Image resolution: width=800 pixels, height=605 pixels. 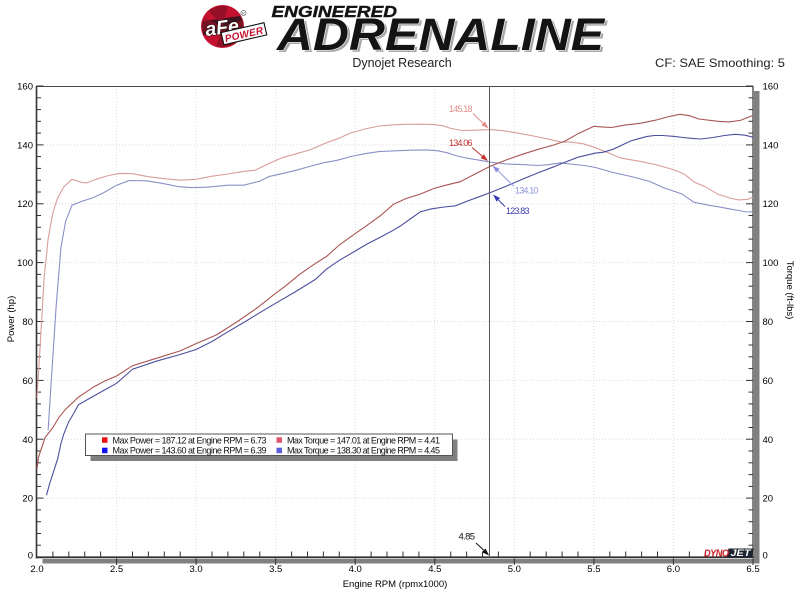 What do you see at coordinates (461, 109) in the screenshot?
I see `svg-text: 145.18` at bounding box center [461, 109].